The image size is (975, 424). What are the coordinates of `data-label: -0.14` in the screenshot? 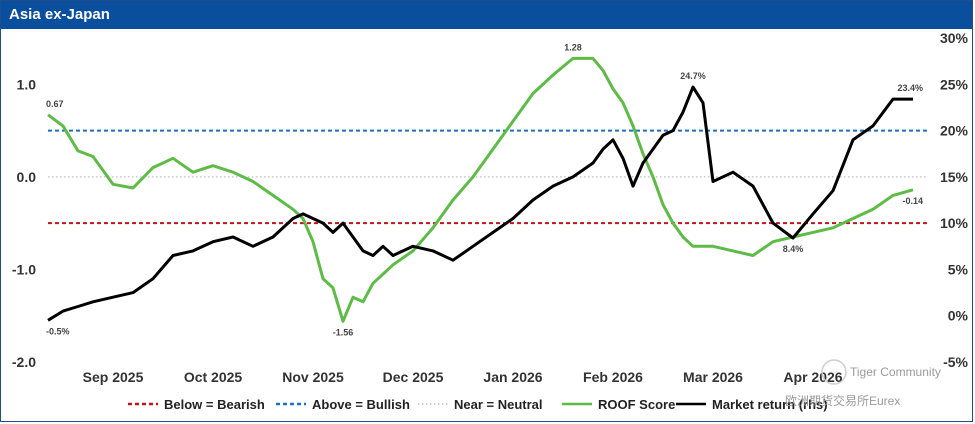 It's located at (912, 201).